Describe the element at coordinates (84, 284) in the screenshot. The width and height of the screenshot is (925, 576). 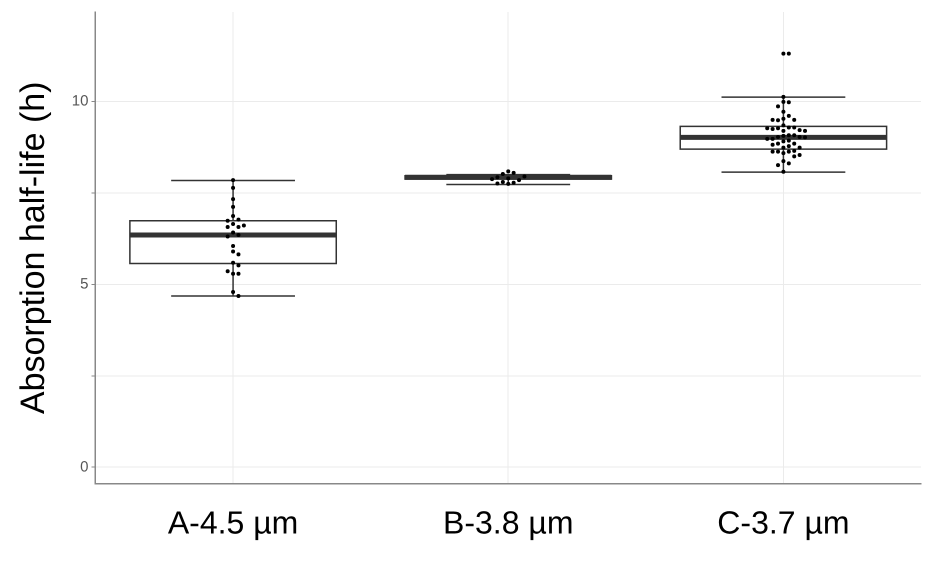
I see `y-tick-label: 5` at that location.